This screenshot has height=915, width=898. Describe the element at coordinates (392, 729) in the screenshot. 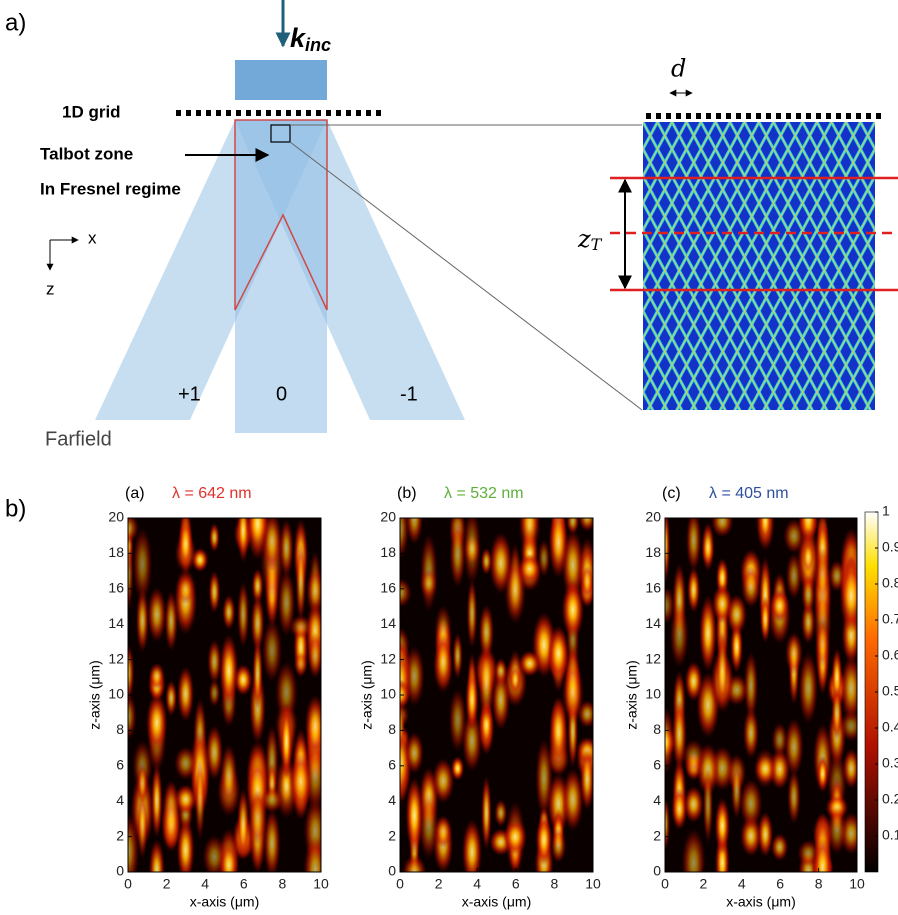

I see `y-tick-label: 8` at that location.